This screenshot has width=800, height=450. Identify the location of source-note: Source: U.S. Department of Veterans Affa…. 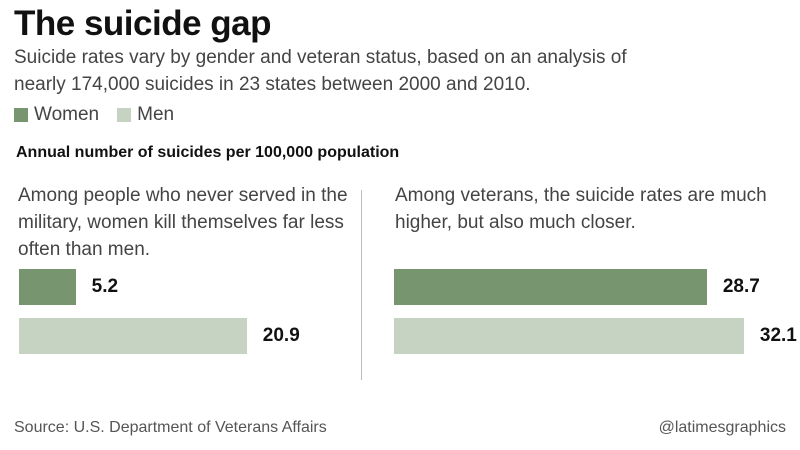
(170, 427).